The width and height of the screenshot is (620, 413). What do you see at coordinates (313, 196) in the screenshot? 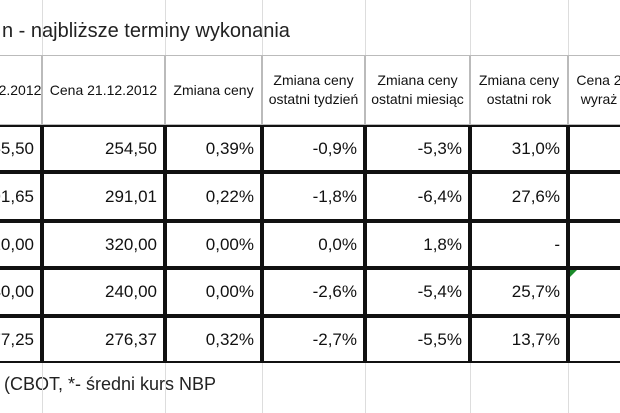
I see `table-cell: -1,8%` at bounding box center [313, 196].